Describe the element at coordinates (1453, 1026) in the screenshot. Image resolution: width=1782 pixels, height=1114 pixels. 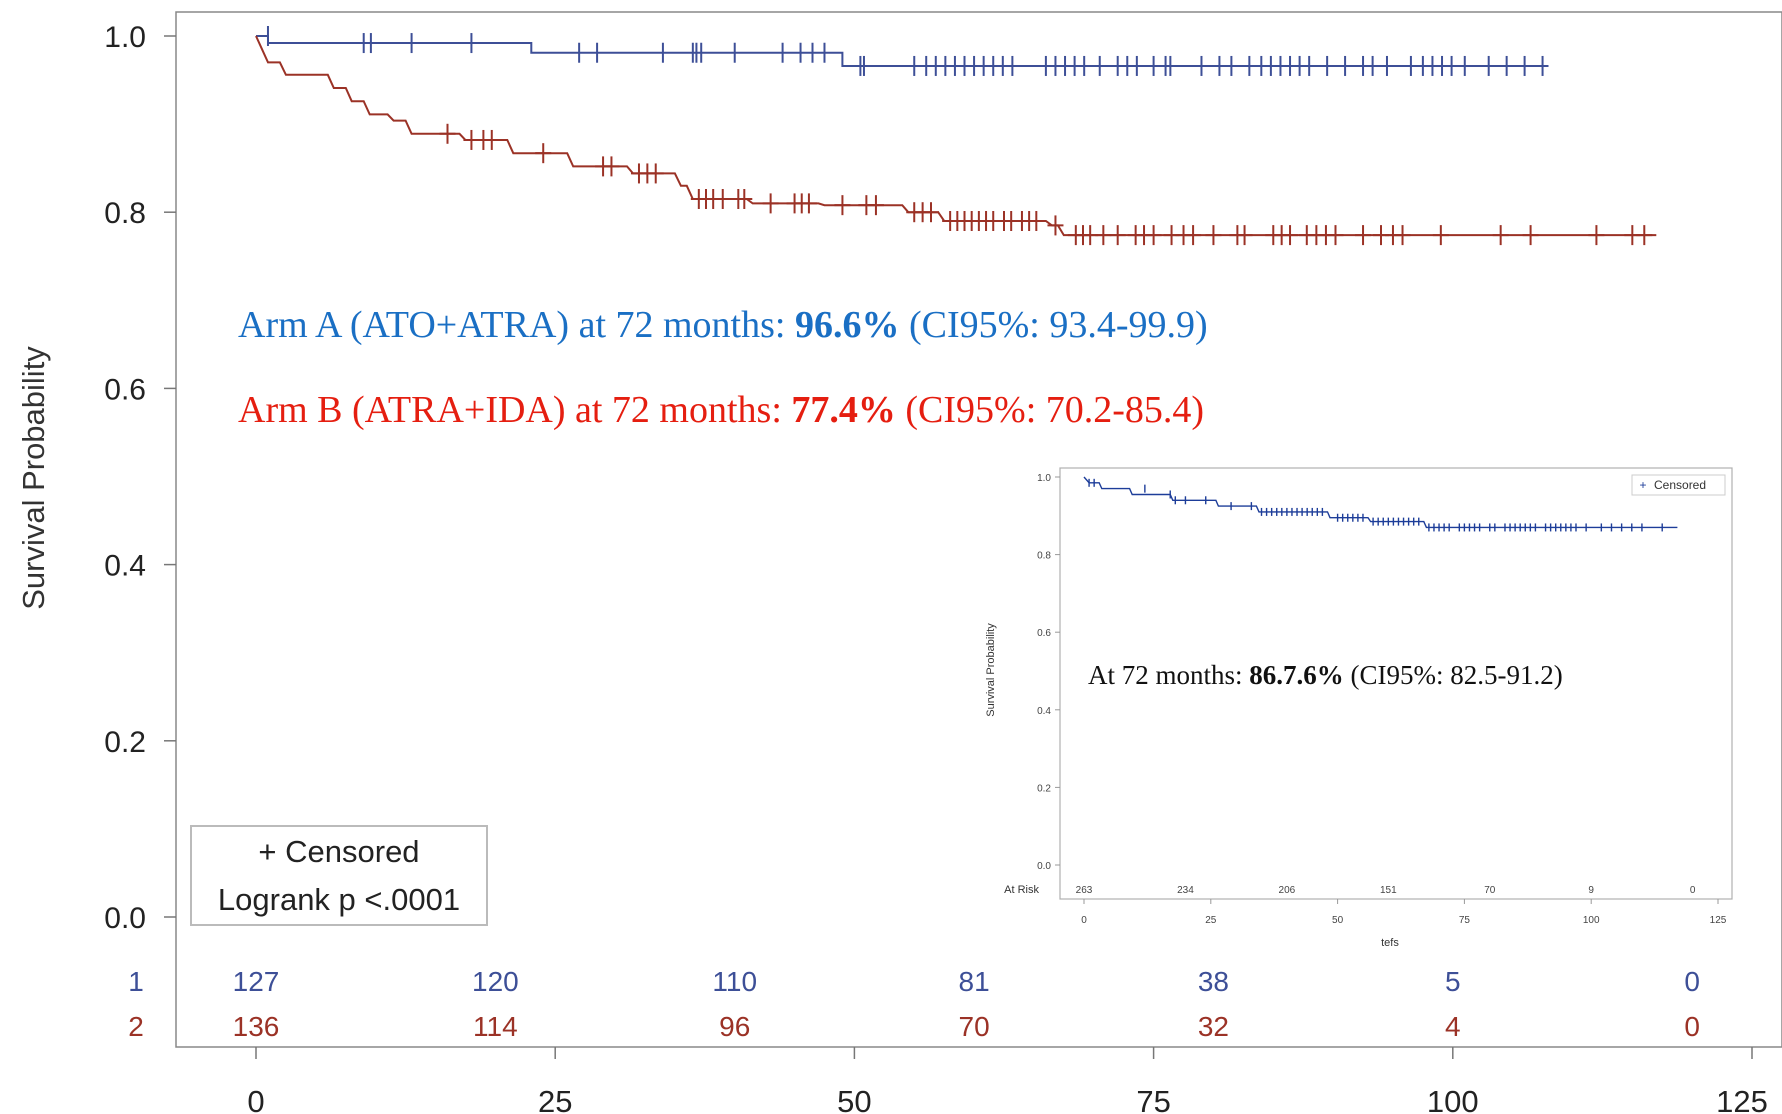
I see `main-at-risk-value: 4` at that location.